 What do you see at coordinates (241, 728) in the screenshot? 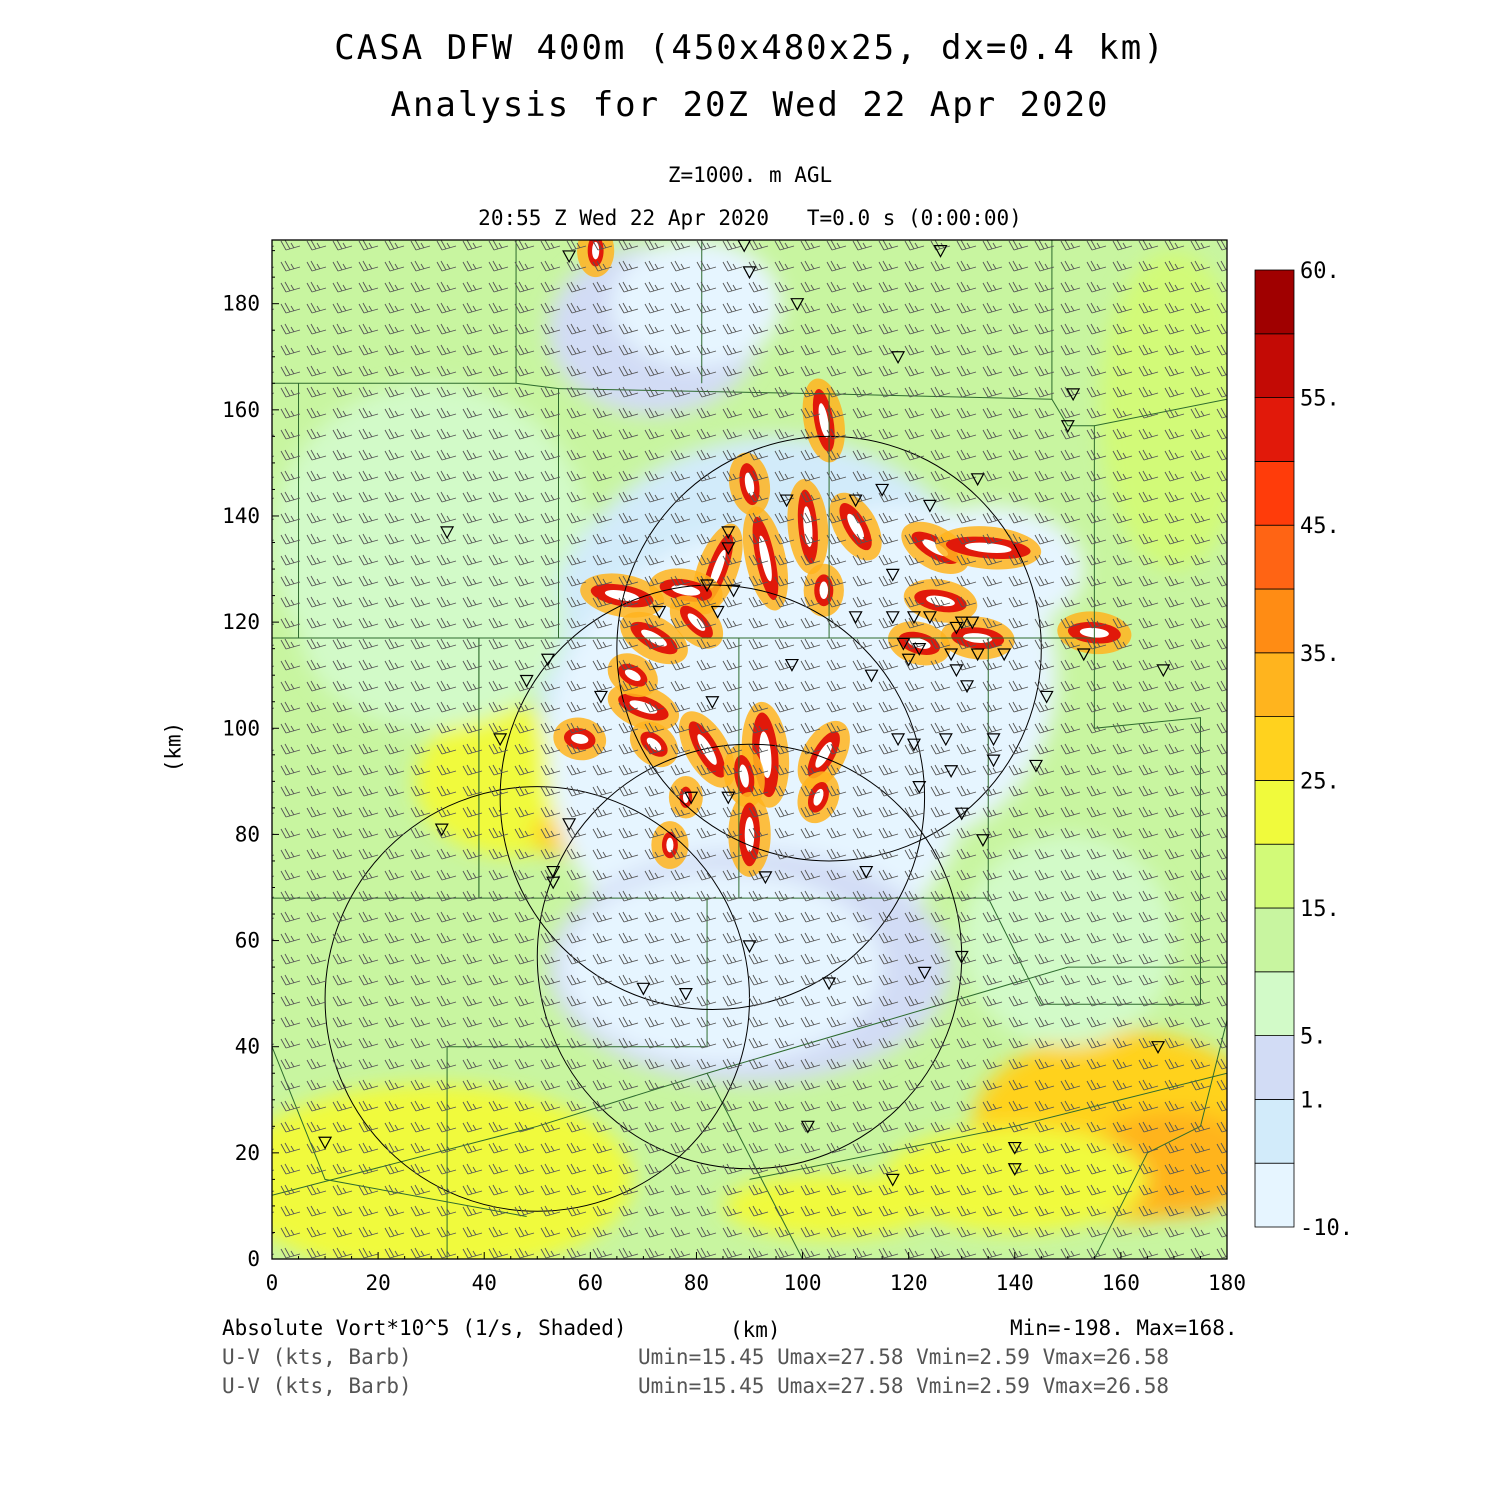
I see `y-tick-label: 100` at bounding box center [241, 728].